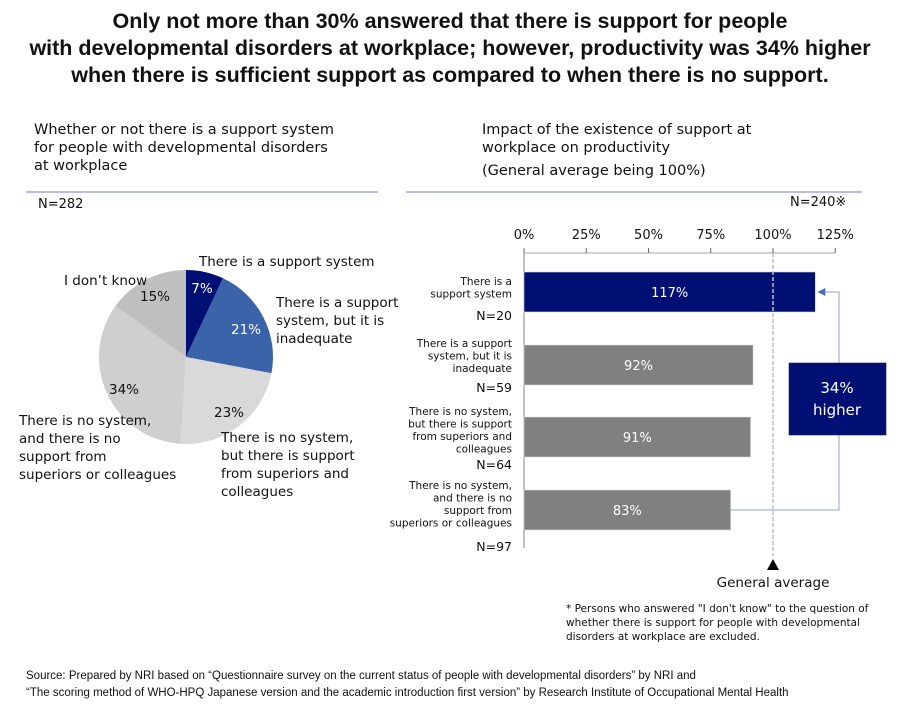 The image size is (900, 717). What do you see at coordinates (627, 511) in the screenshot?
I see `bar-value-label: 83%` at bounding box center [627, 511].